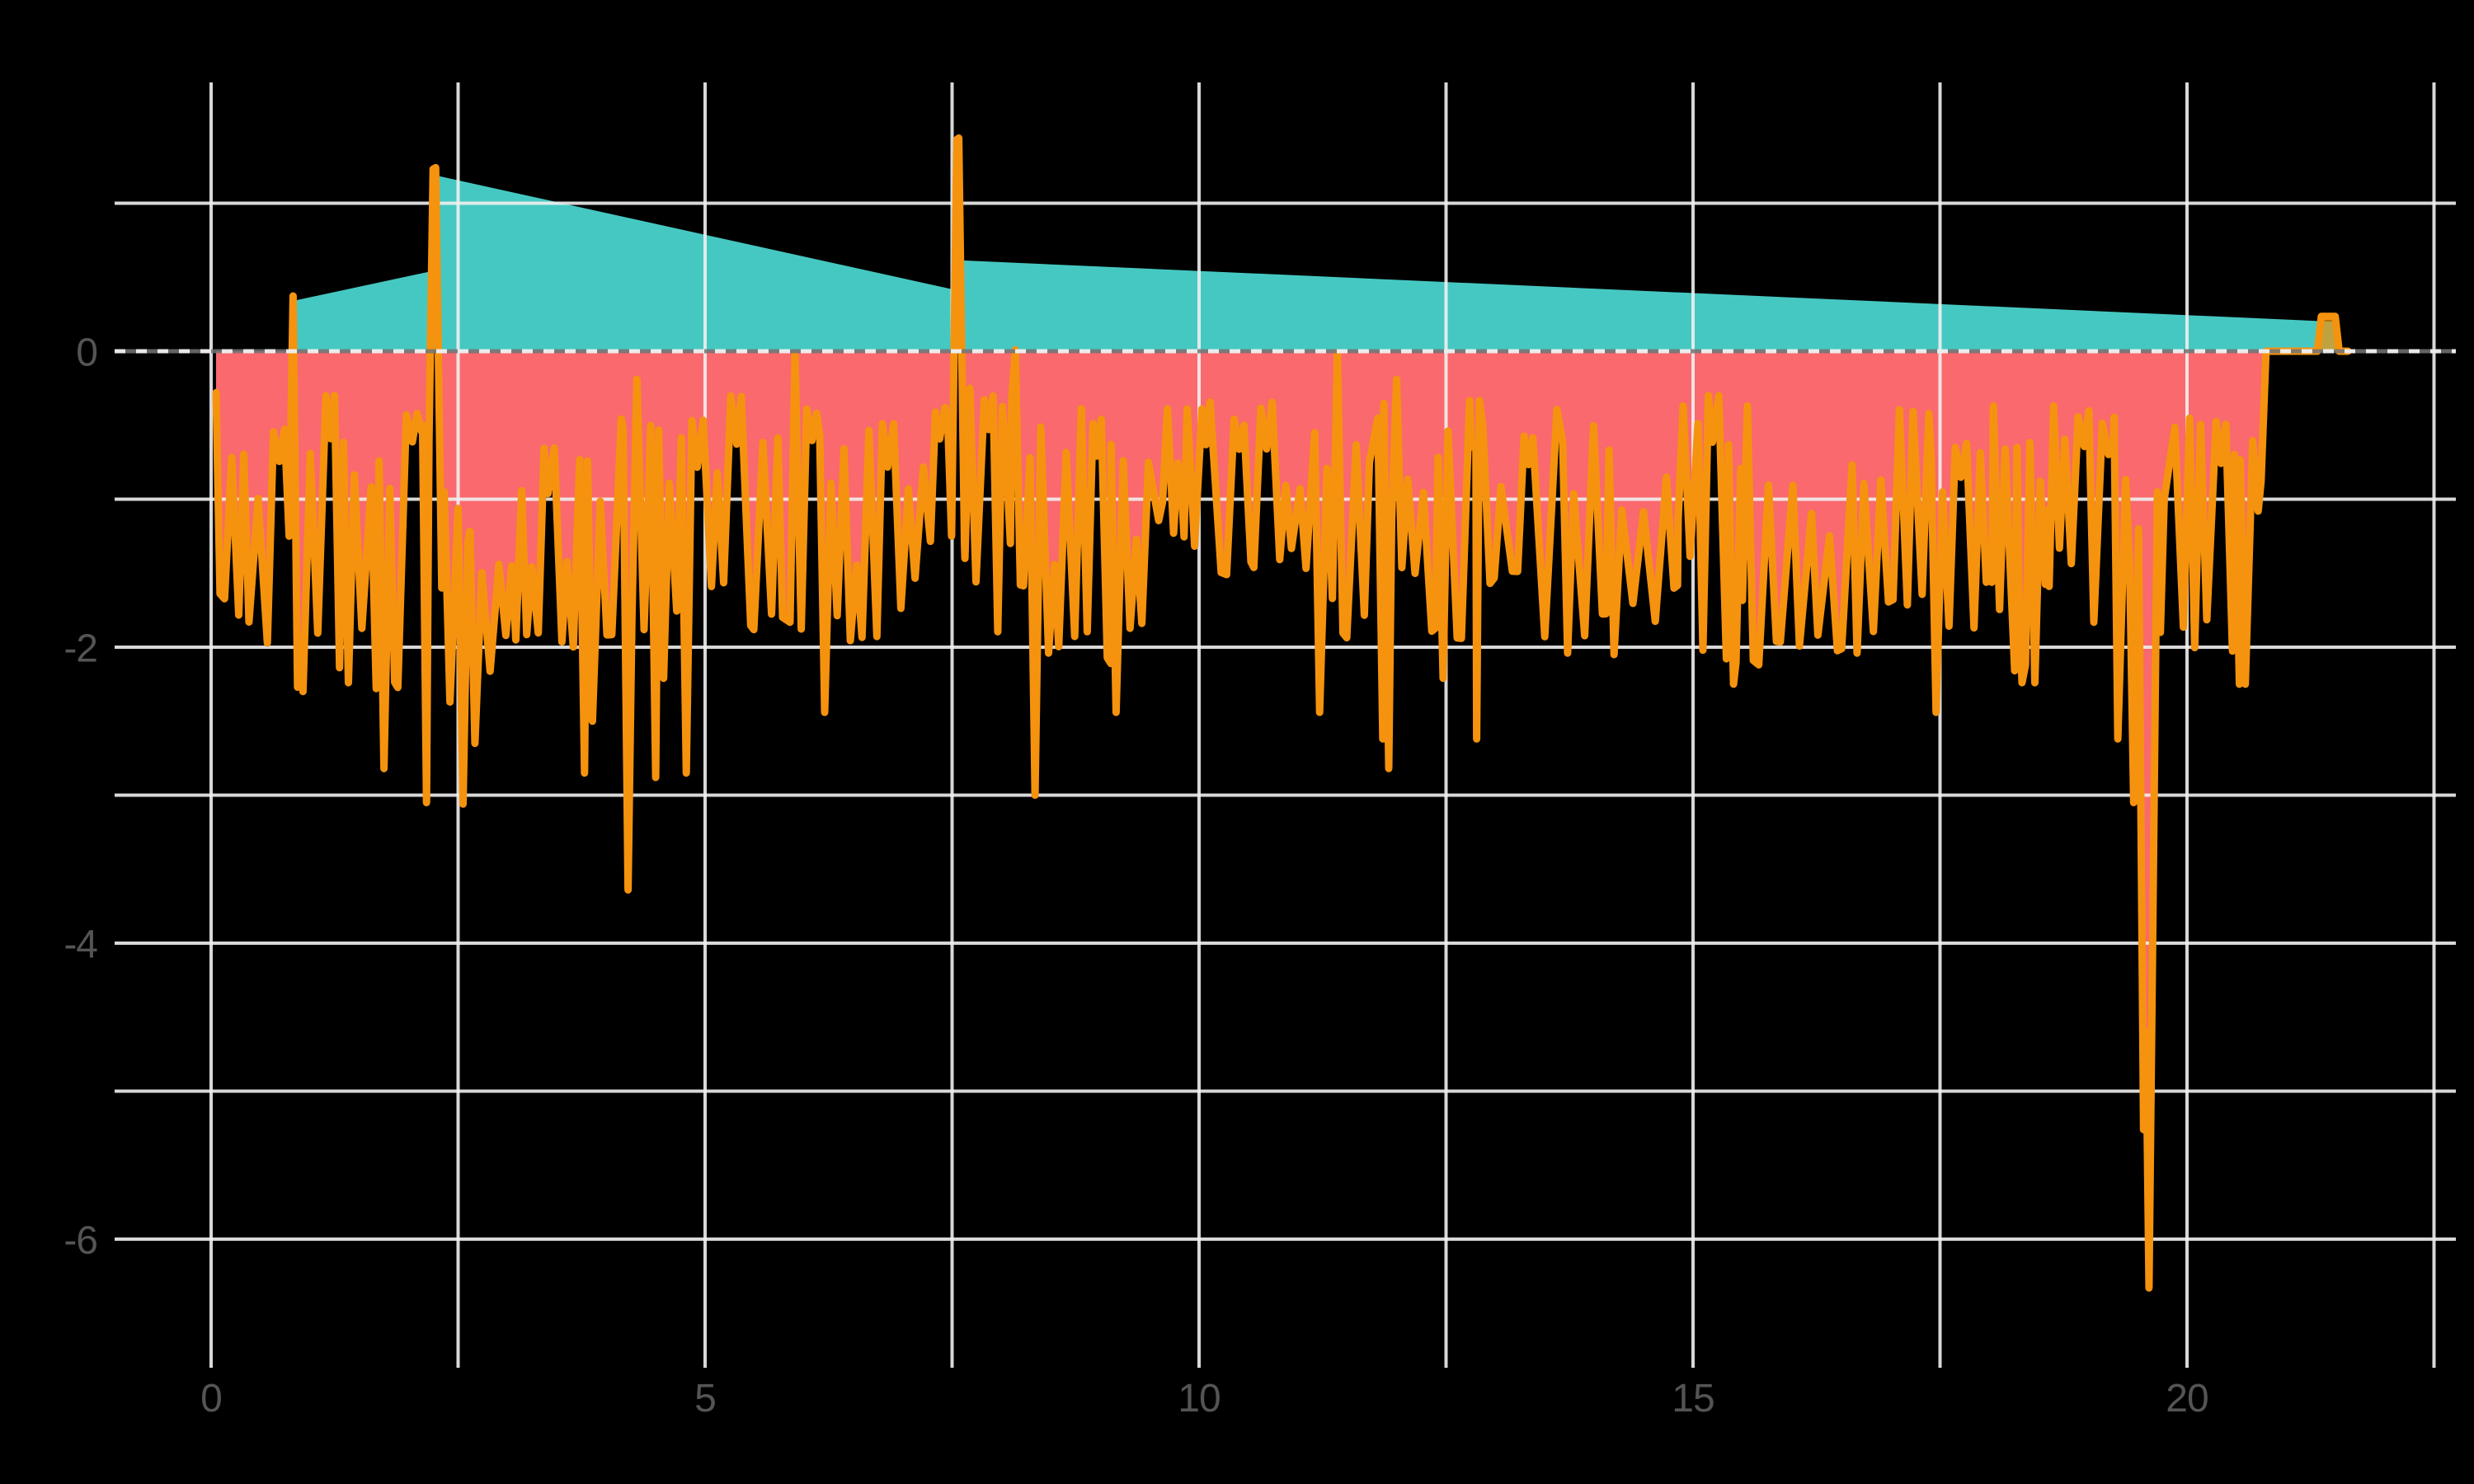 This screenshot has width=2474, height=1484. I want to click on svg-text: 20, so click(2187, 1399).